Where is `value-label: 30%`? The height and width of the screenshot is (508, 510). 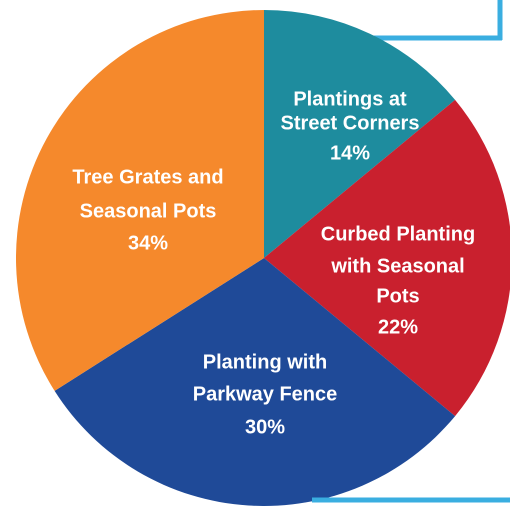
value-label: 30% is located at coordinates (265, 427).